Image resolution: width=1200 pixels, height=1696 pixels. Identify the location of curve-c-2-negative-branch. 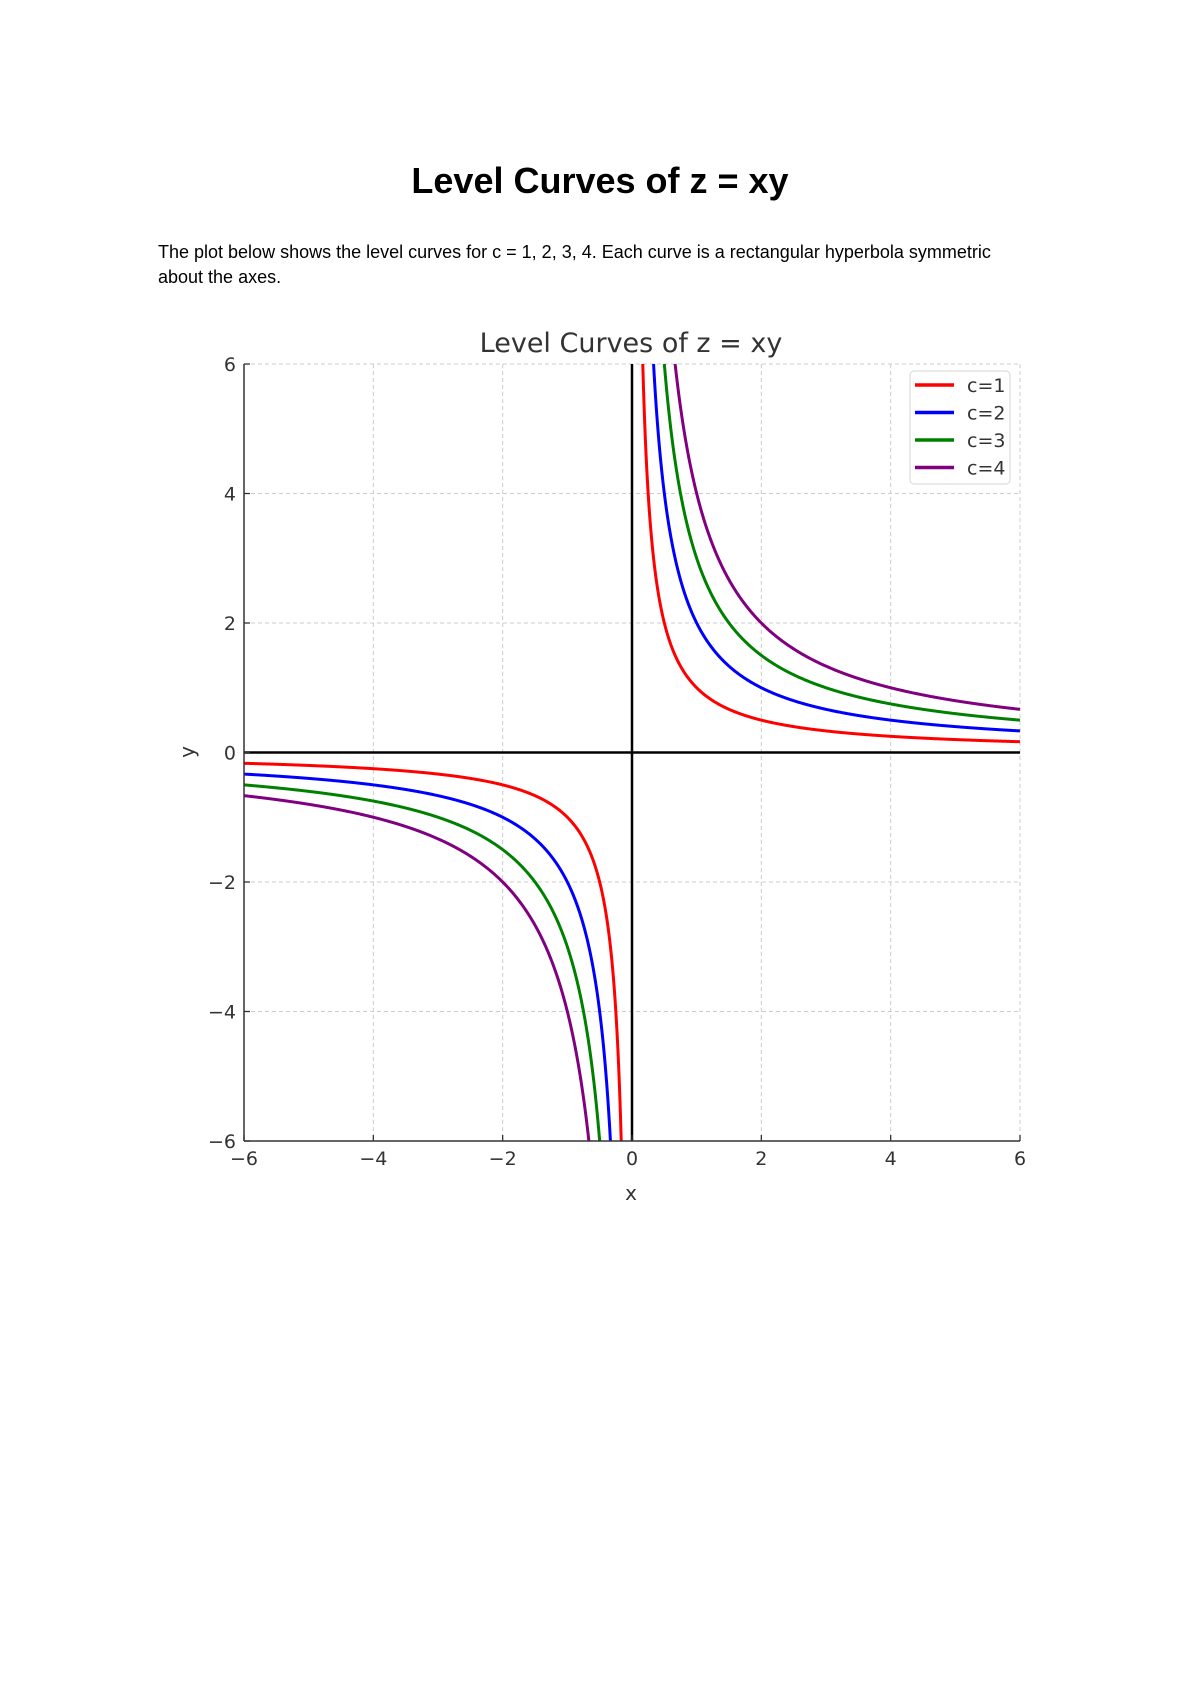
(427, 957).